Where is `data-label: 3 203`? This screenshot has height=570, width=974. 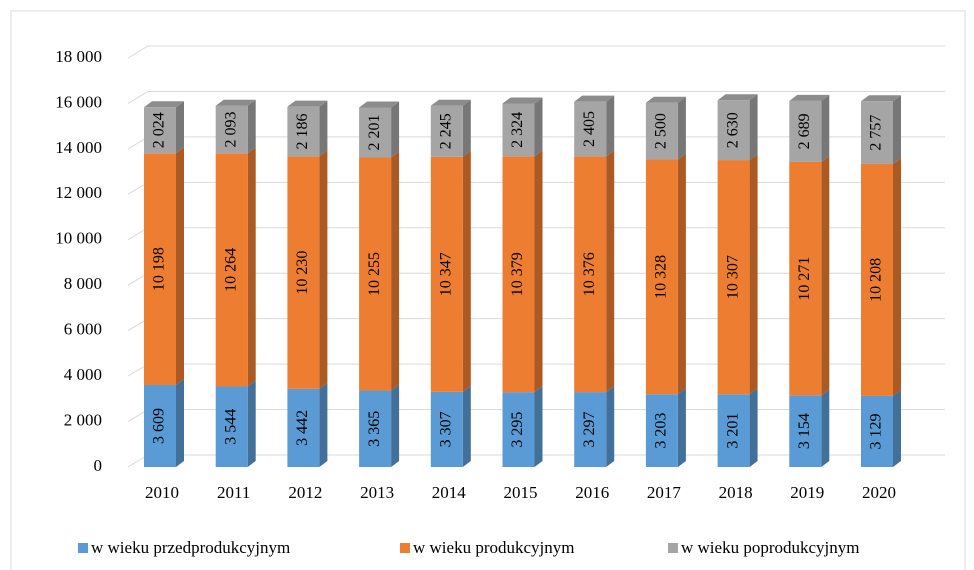
data-label: 3 203 is located at coordinates (661, 431).